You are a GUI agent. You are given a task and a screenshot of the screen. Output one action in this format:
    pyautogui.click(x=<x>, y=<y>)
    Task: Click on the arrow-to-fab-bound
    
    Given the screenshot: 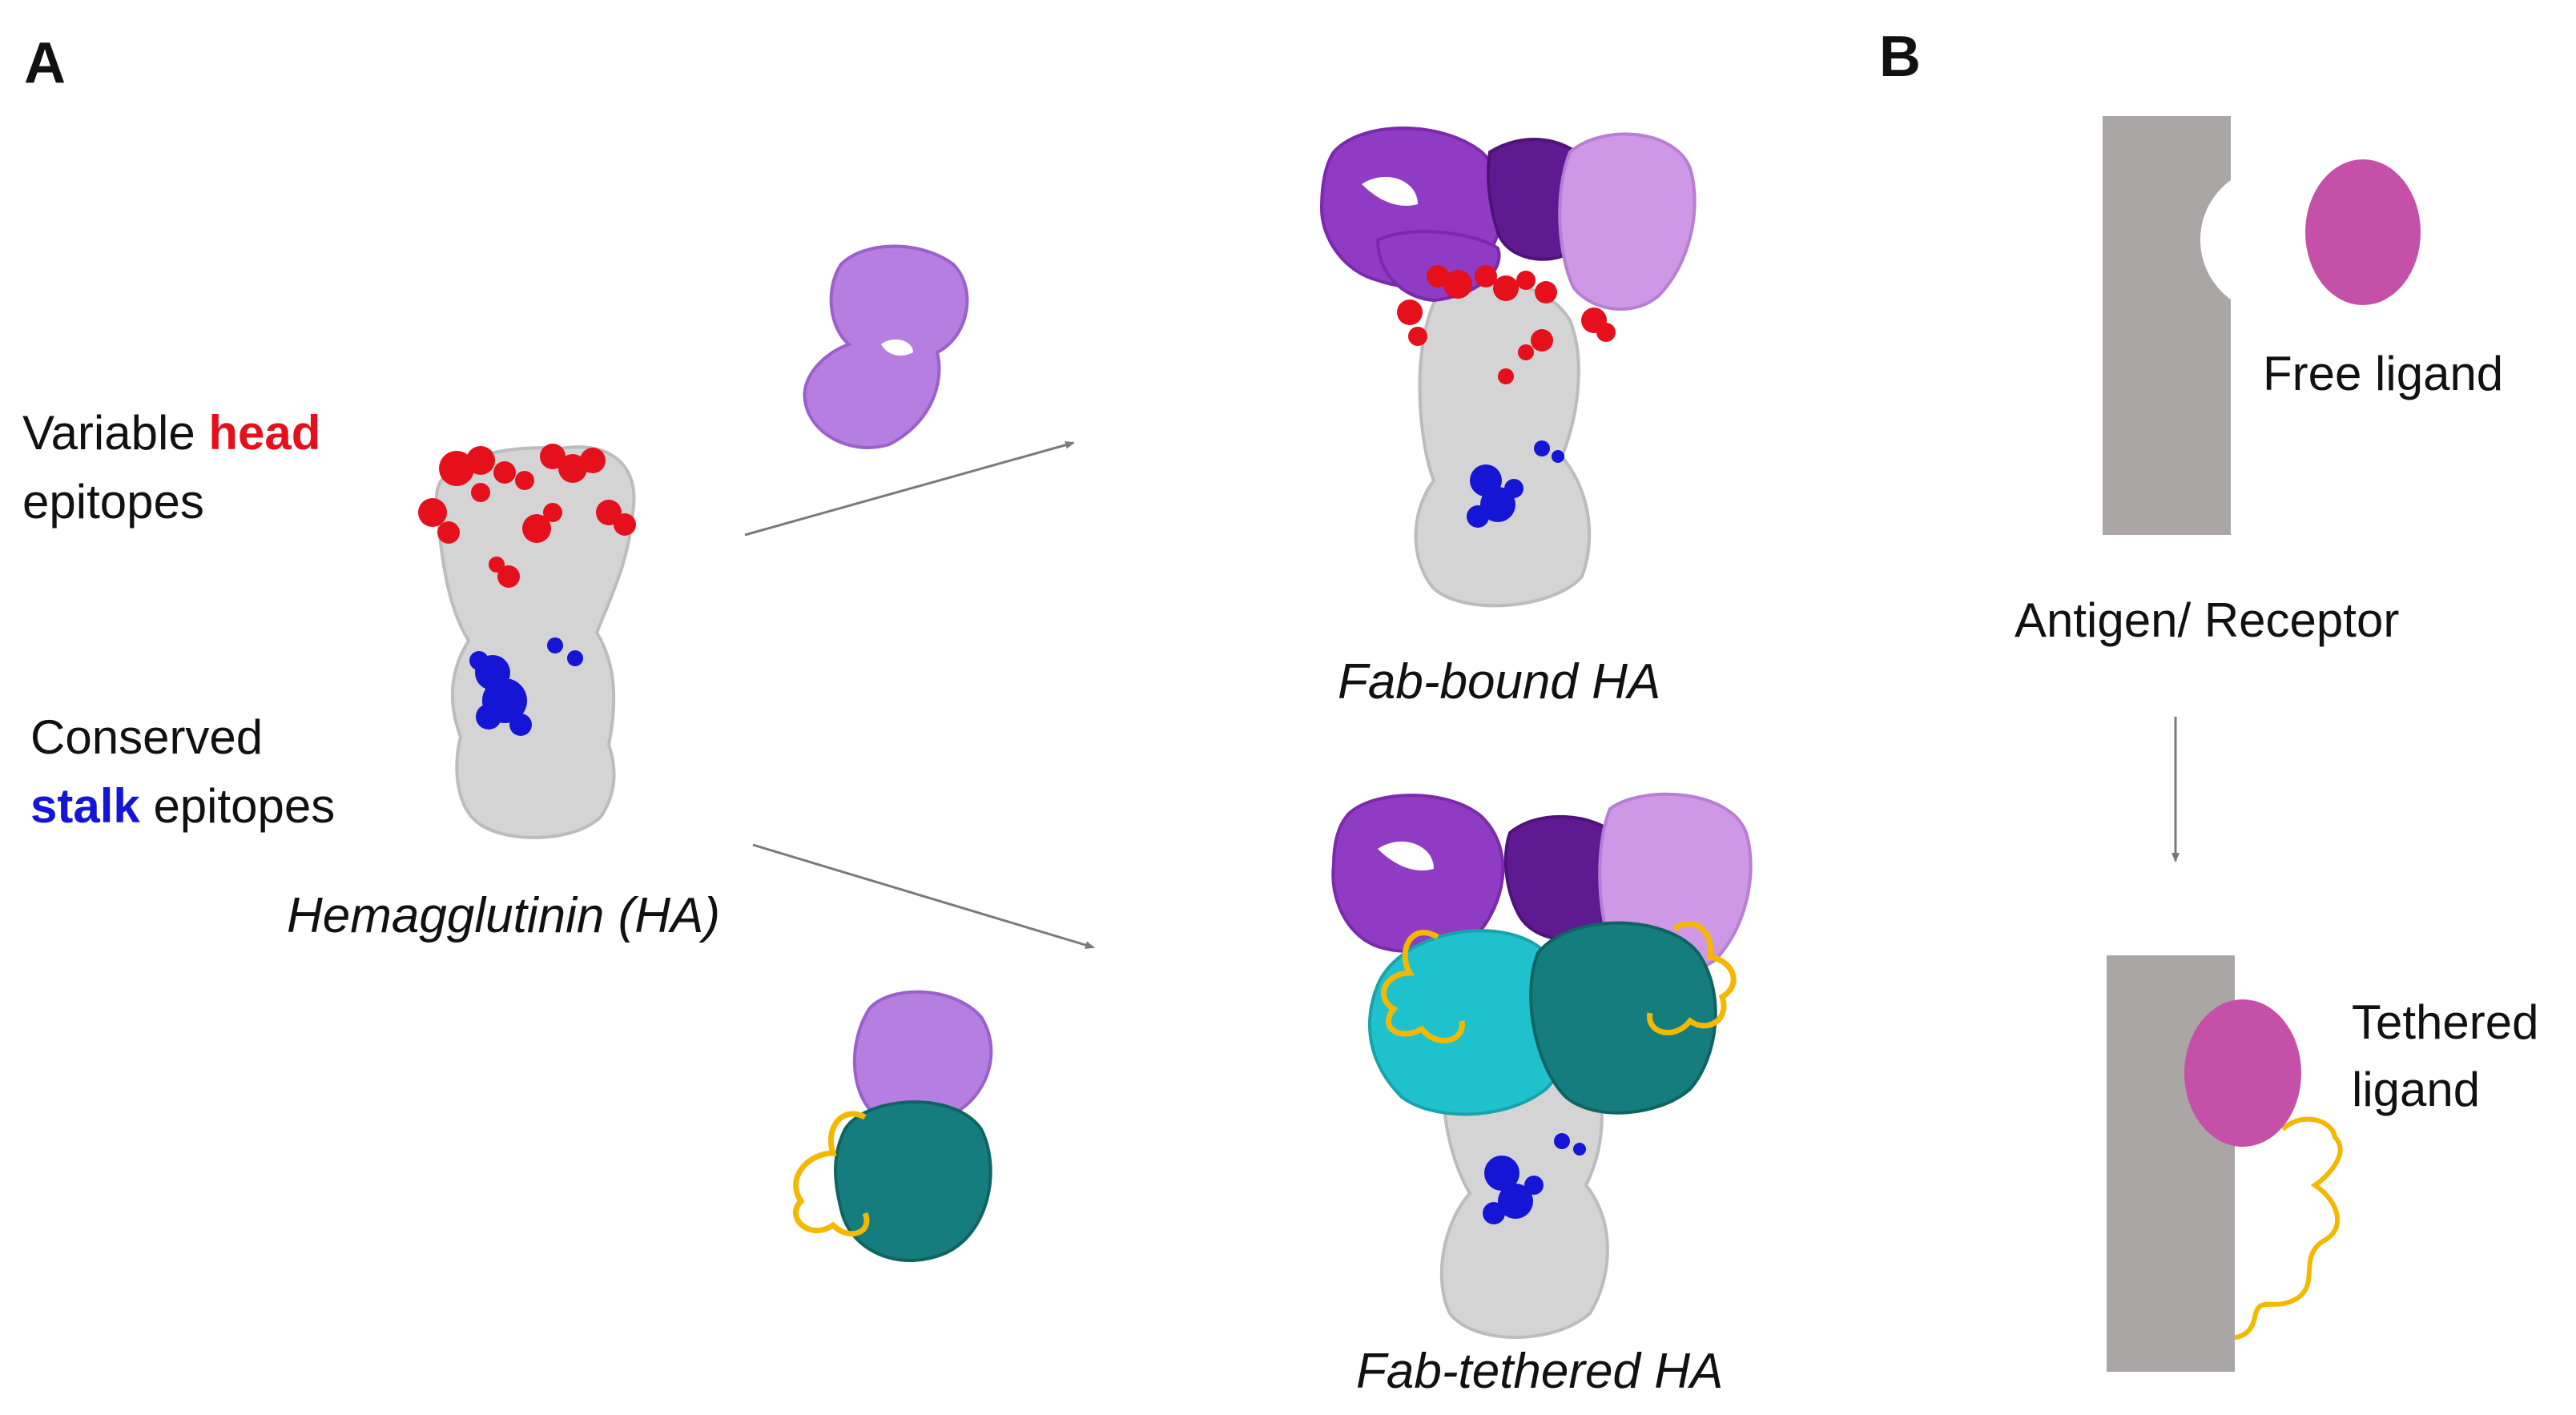 What is the action you would take?
    pyautogui.click(x=909, y=488)
    